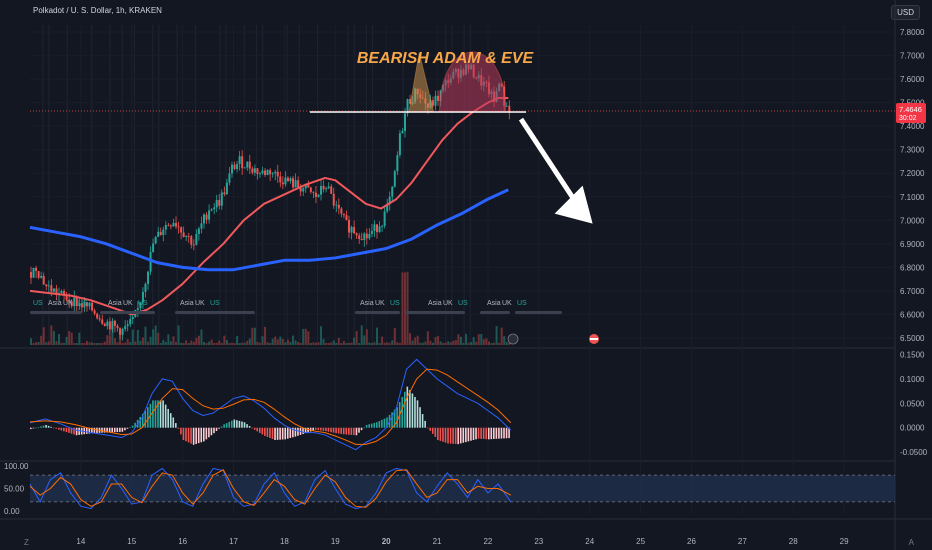  I want to click on macd-tick-label: 0.1500, so click(912, 354).